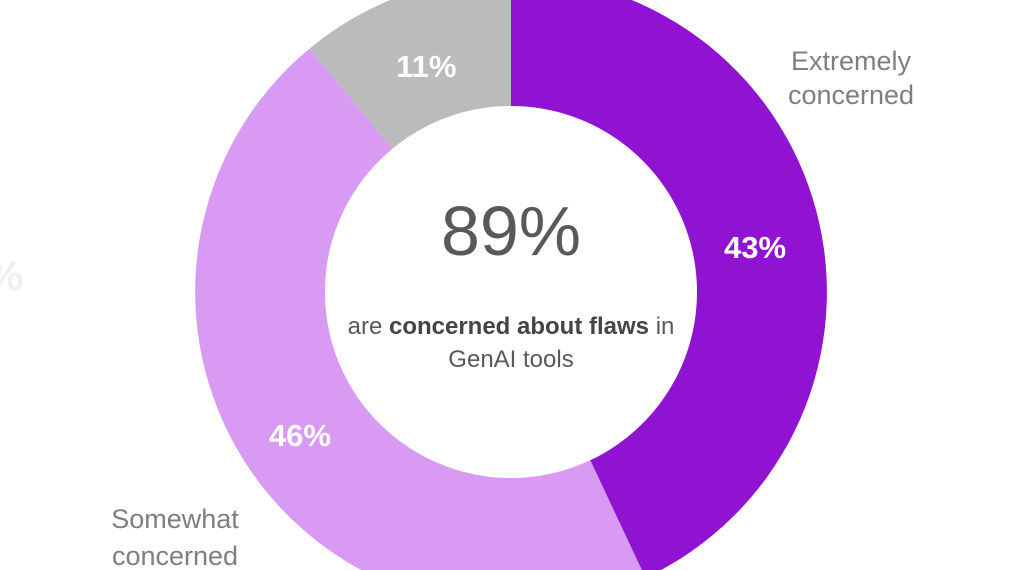 The width and height of the screenshot is (1024, 570). Describe the element at coordinates (511, 359) in the screenshot. I see `center-subline-2: GenAI tools` at that location.